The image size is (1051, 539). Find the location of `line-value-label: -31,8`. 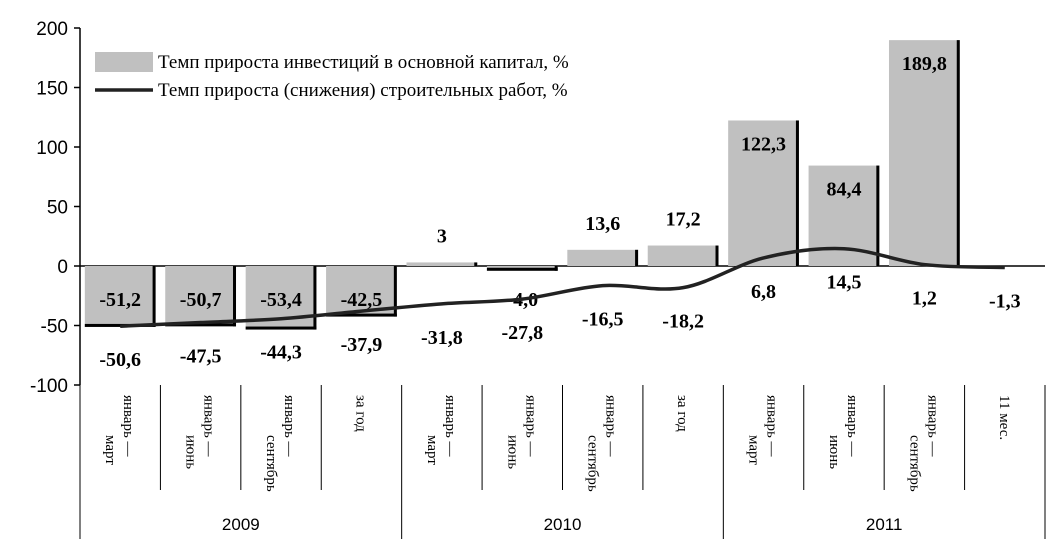

line-value-label: -31,8 is located at coordinates (442, 338).